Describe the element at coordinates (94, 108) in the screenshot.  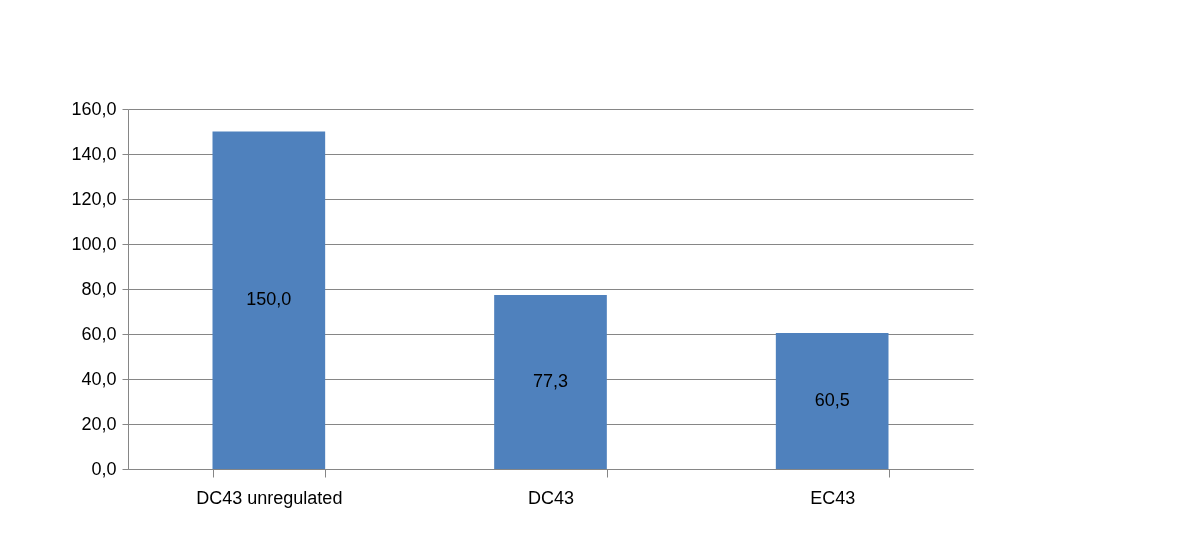
I see `y-tick-label: 160,0` at that location.